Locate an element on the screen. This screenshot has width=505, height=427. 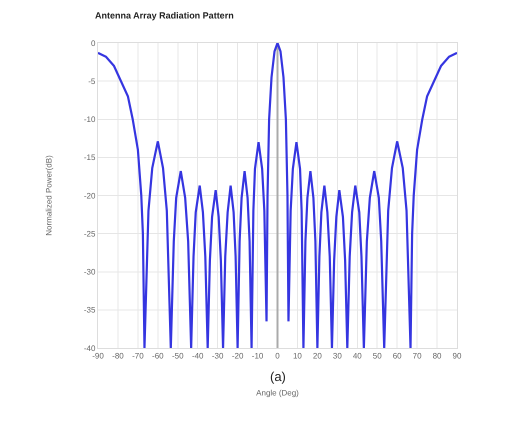
x-tick-label: 90 is located at coordinates (457, 356).